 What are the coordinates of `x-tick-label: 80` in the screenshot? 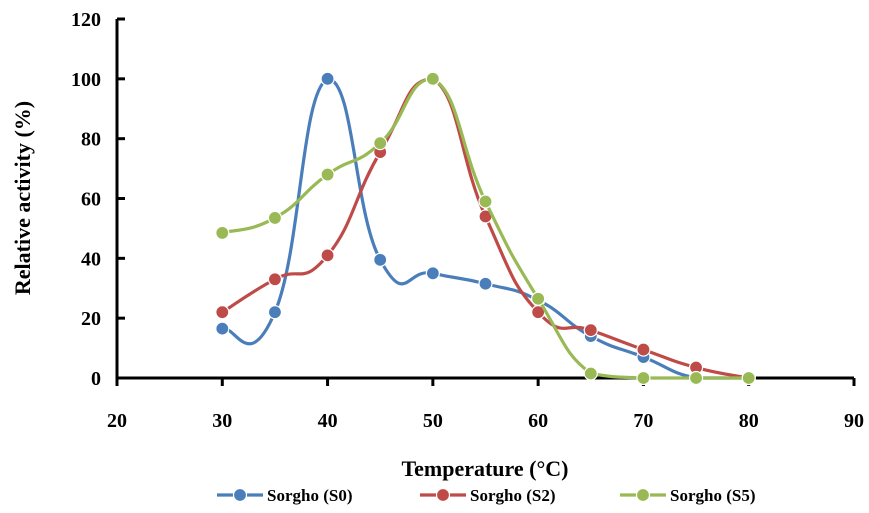 It's located at (749, 421).